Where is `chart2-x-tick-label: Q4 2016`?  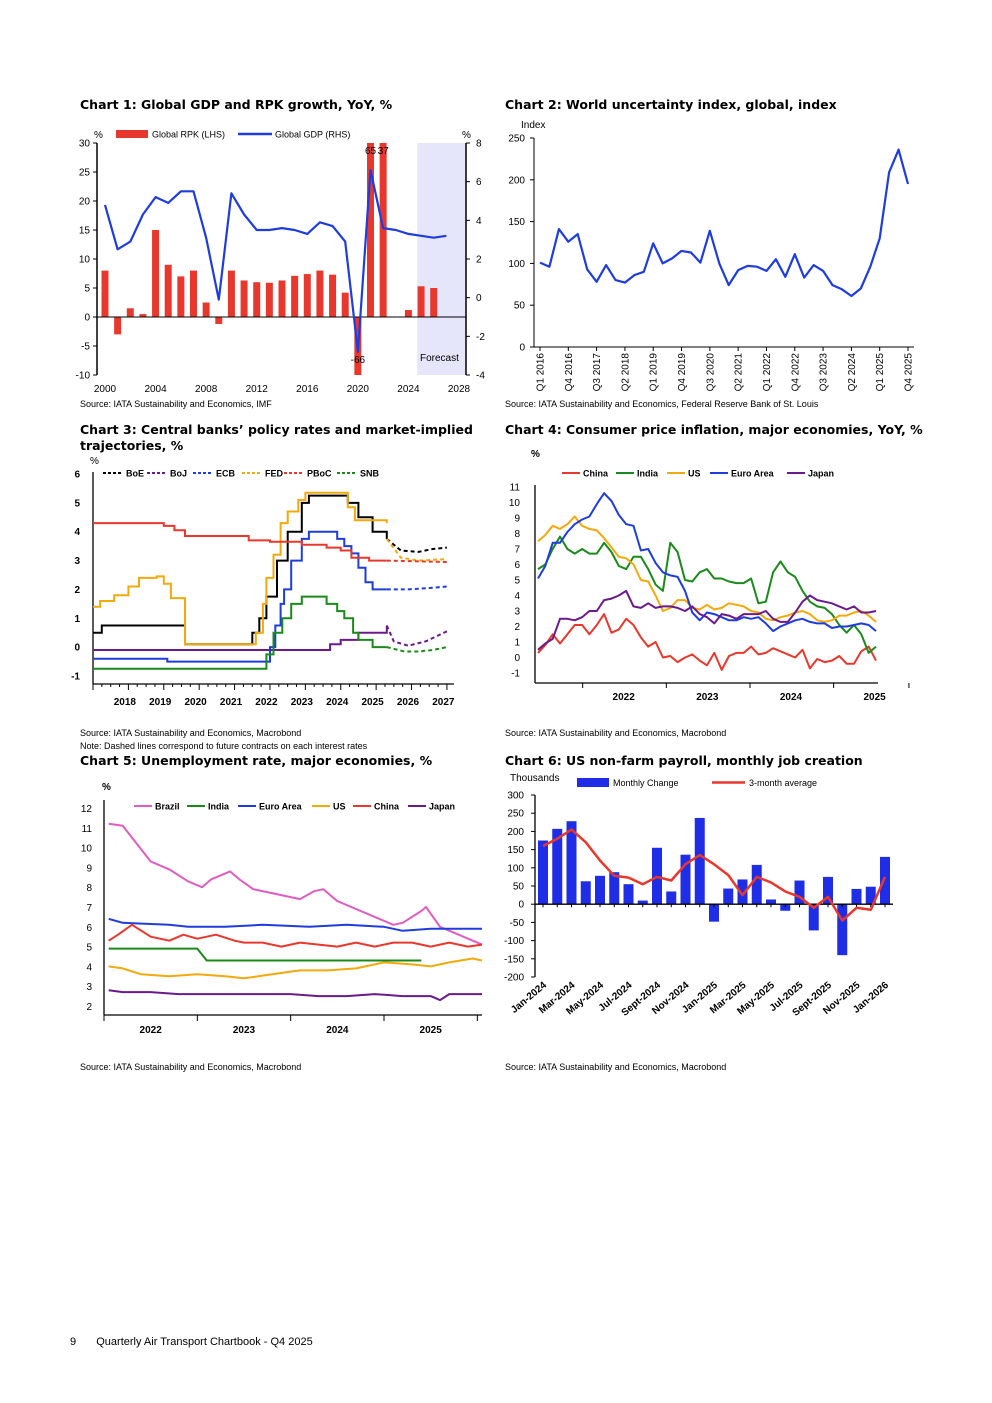 chart2-x-tick-label: Q4 2016 is located at coordinates (569, 372).